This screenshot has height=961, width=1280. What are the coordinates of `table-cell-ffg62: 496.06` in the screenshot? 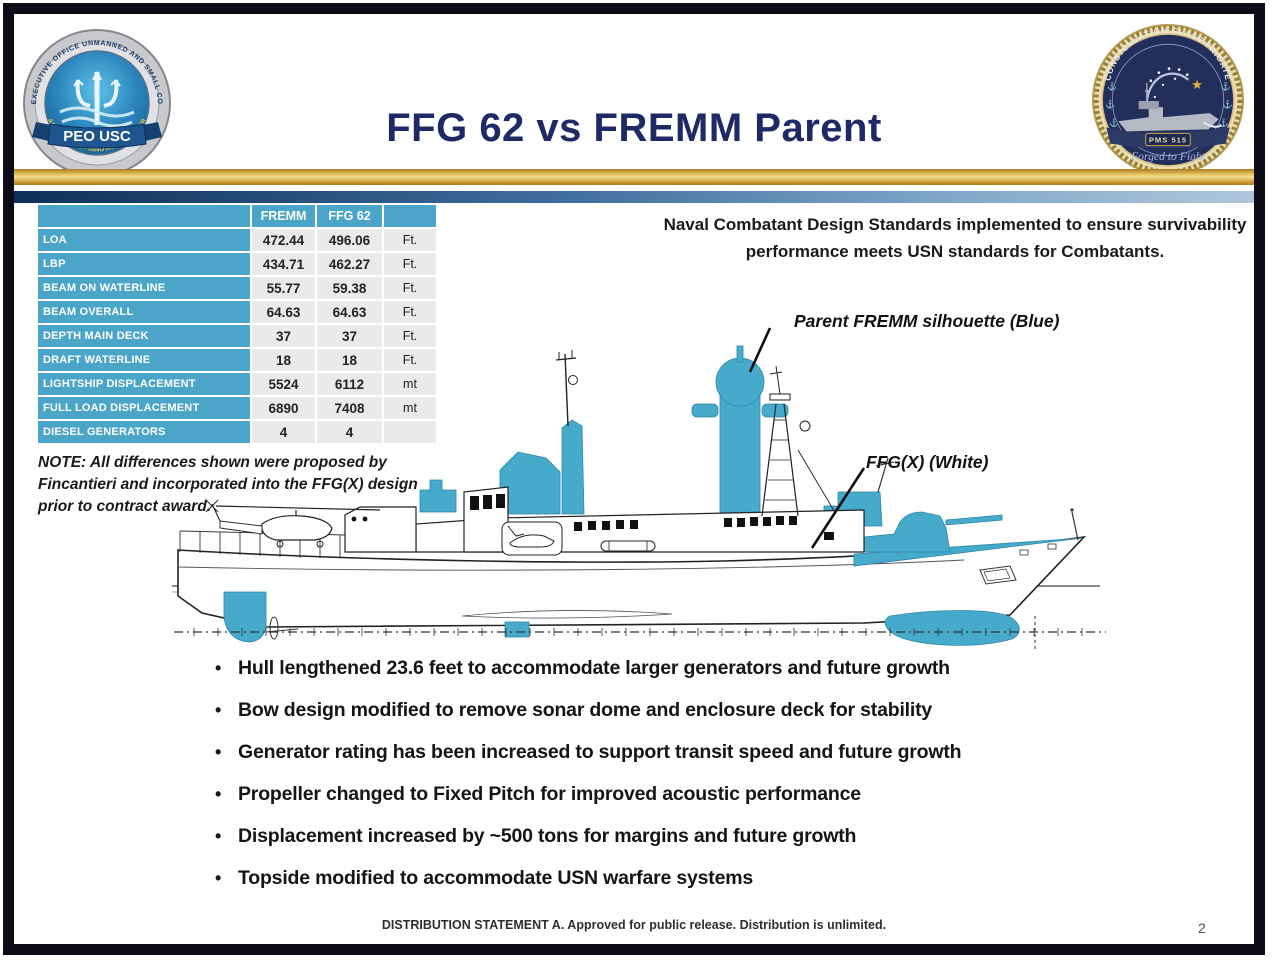 It's located at (349, 240).